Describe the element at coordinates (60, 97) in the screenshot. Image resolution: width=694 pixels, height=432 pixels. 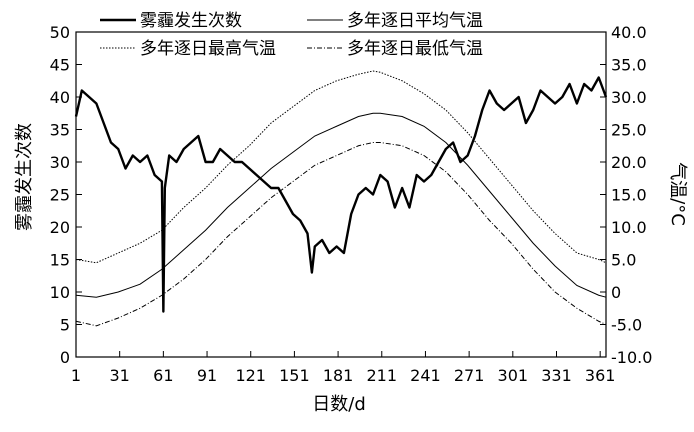
I see `y-left-tick-label: 40` at that location.